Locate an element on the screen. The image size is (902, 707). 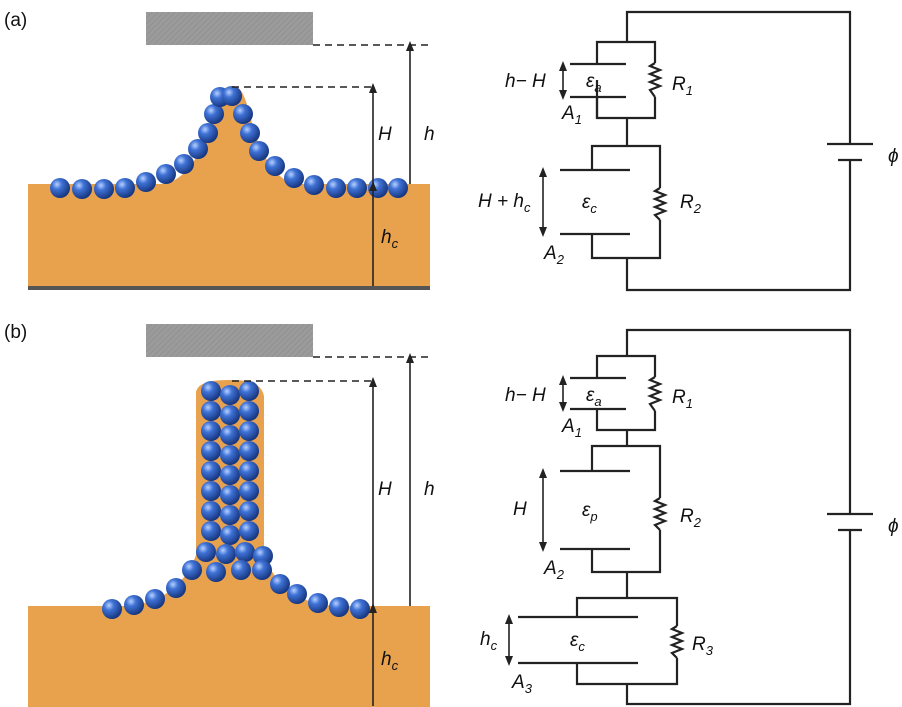
label-A2-b: A2 is located at coordinates (554, 570).